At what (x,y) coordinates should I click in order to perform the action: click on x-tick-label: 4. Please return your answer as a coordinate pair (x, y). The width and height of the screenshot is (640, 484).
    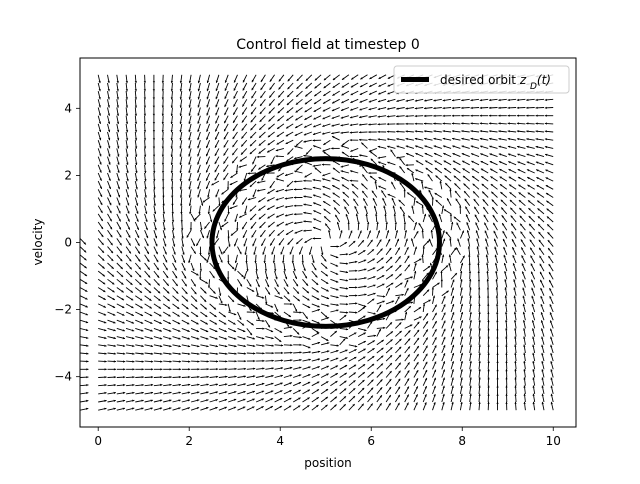
    Looking at the image, I should click on (280, 441).